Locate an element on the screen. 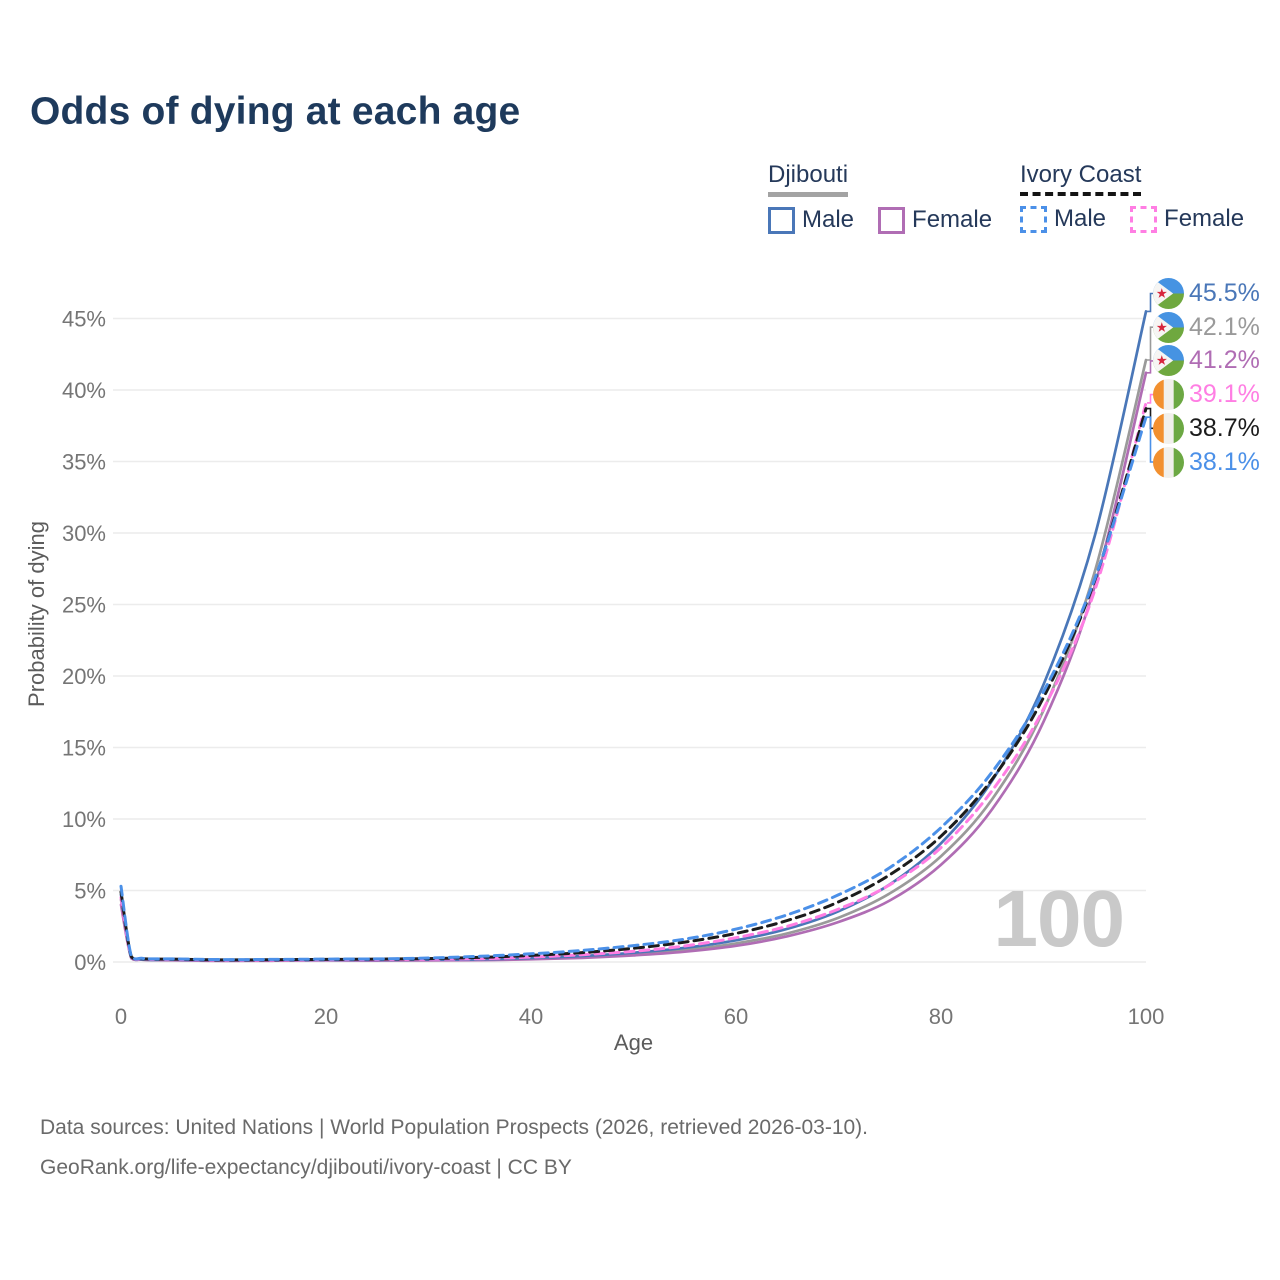 This screenshot has height=1280, width=1280. leader-line-ivory-coast-male is located at coordinates (1150, 439).